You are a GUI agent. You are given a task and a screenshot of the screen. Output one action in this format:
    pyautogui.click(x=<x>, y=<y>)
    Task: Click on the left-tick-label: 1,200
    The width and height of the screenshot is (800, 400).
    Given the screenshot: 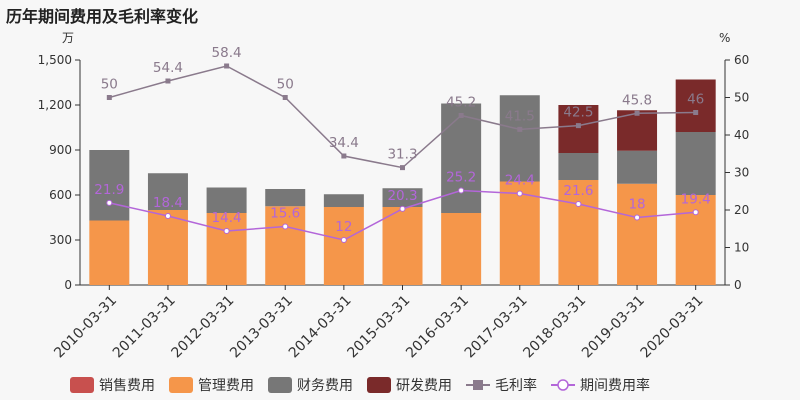 What is the action you would take?
    pyautogui.click(x=55, y=105)
    